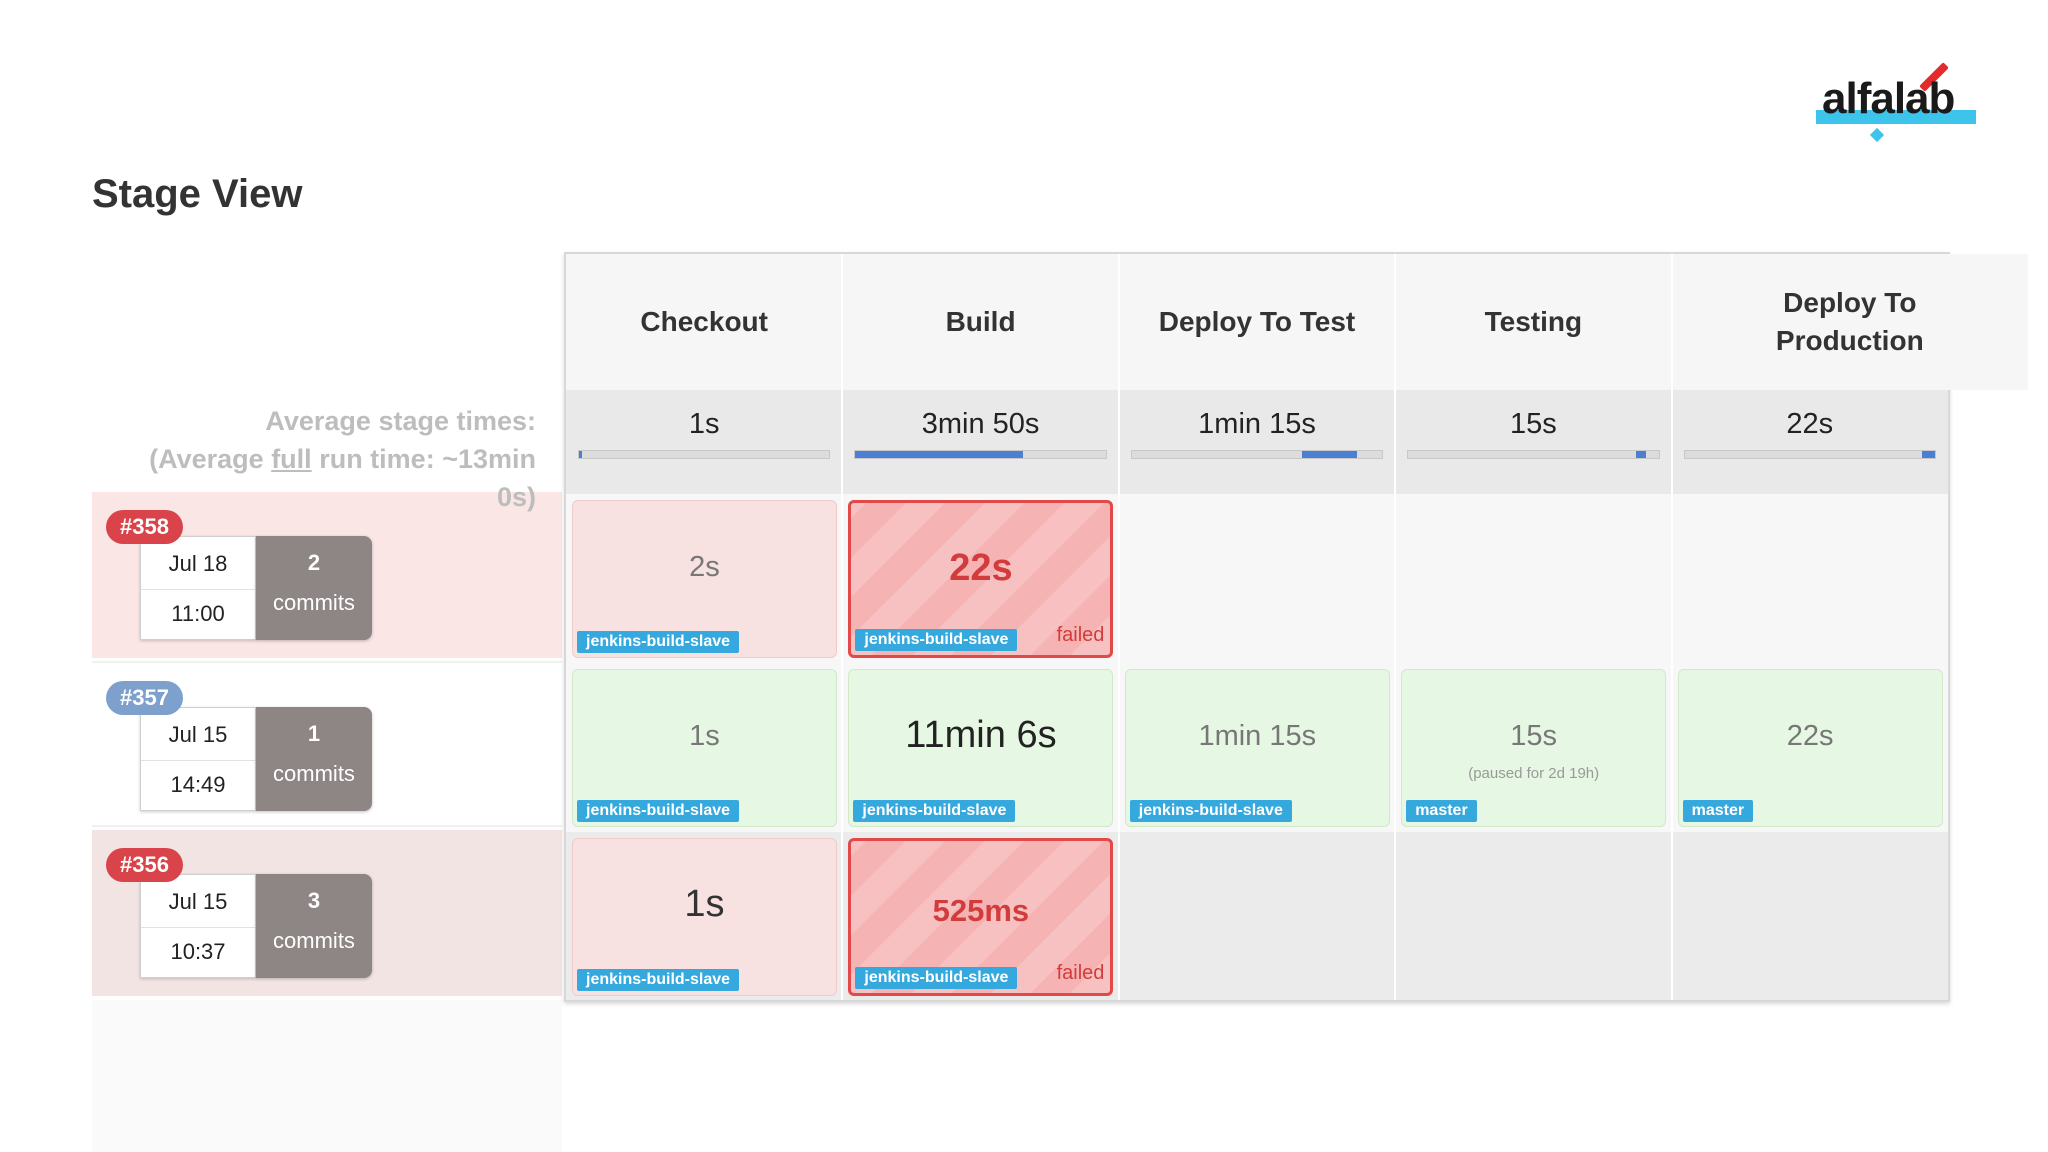 This screenshot has height=1152, width=2048. I want to click on stage-duration: 11min 6s, so click(981, 735).